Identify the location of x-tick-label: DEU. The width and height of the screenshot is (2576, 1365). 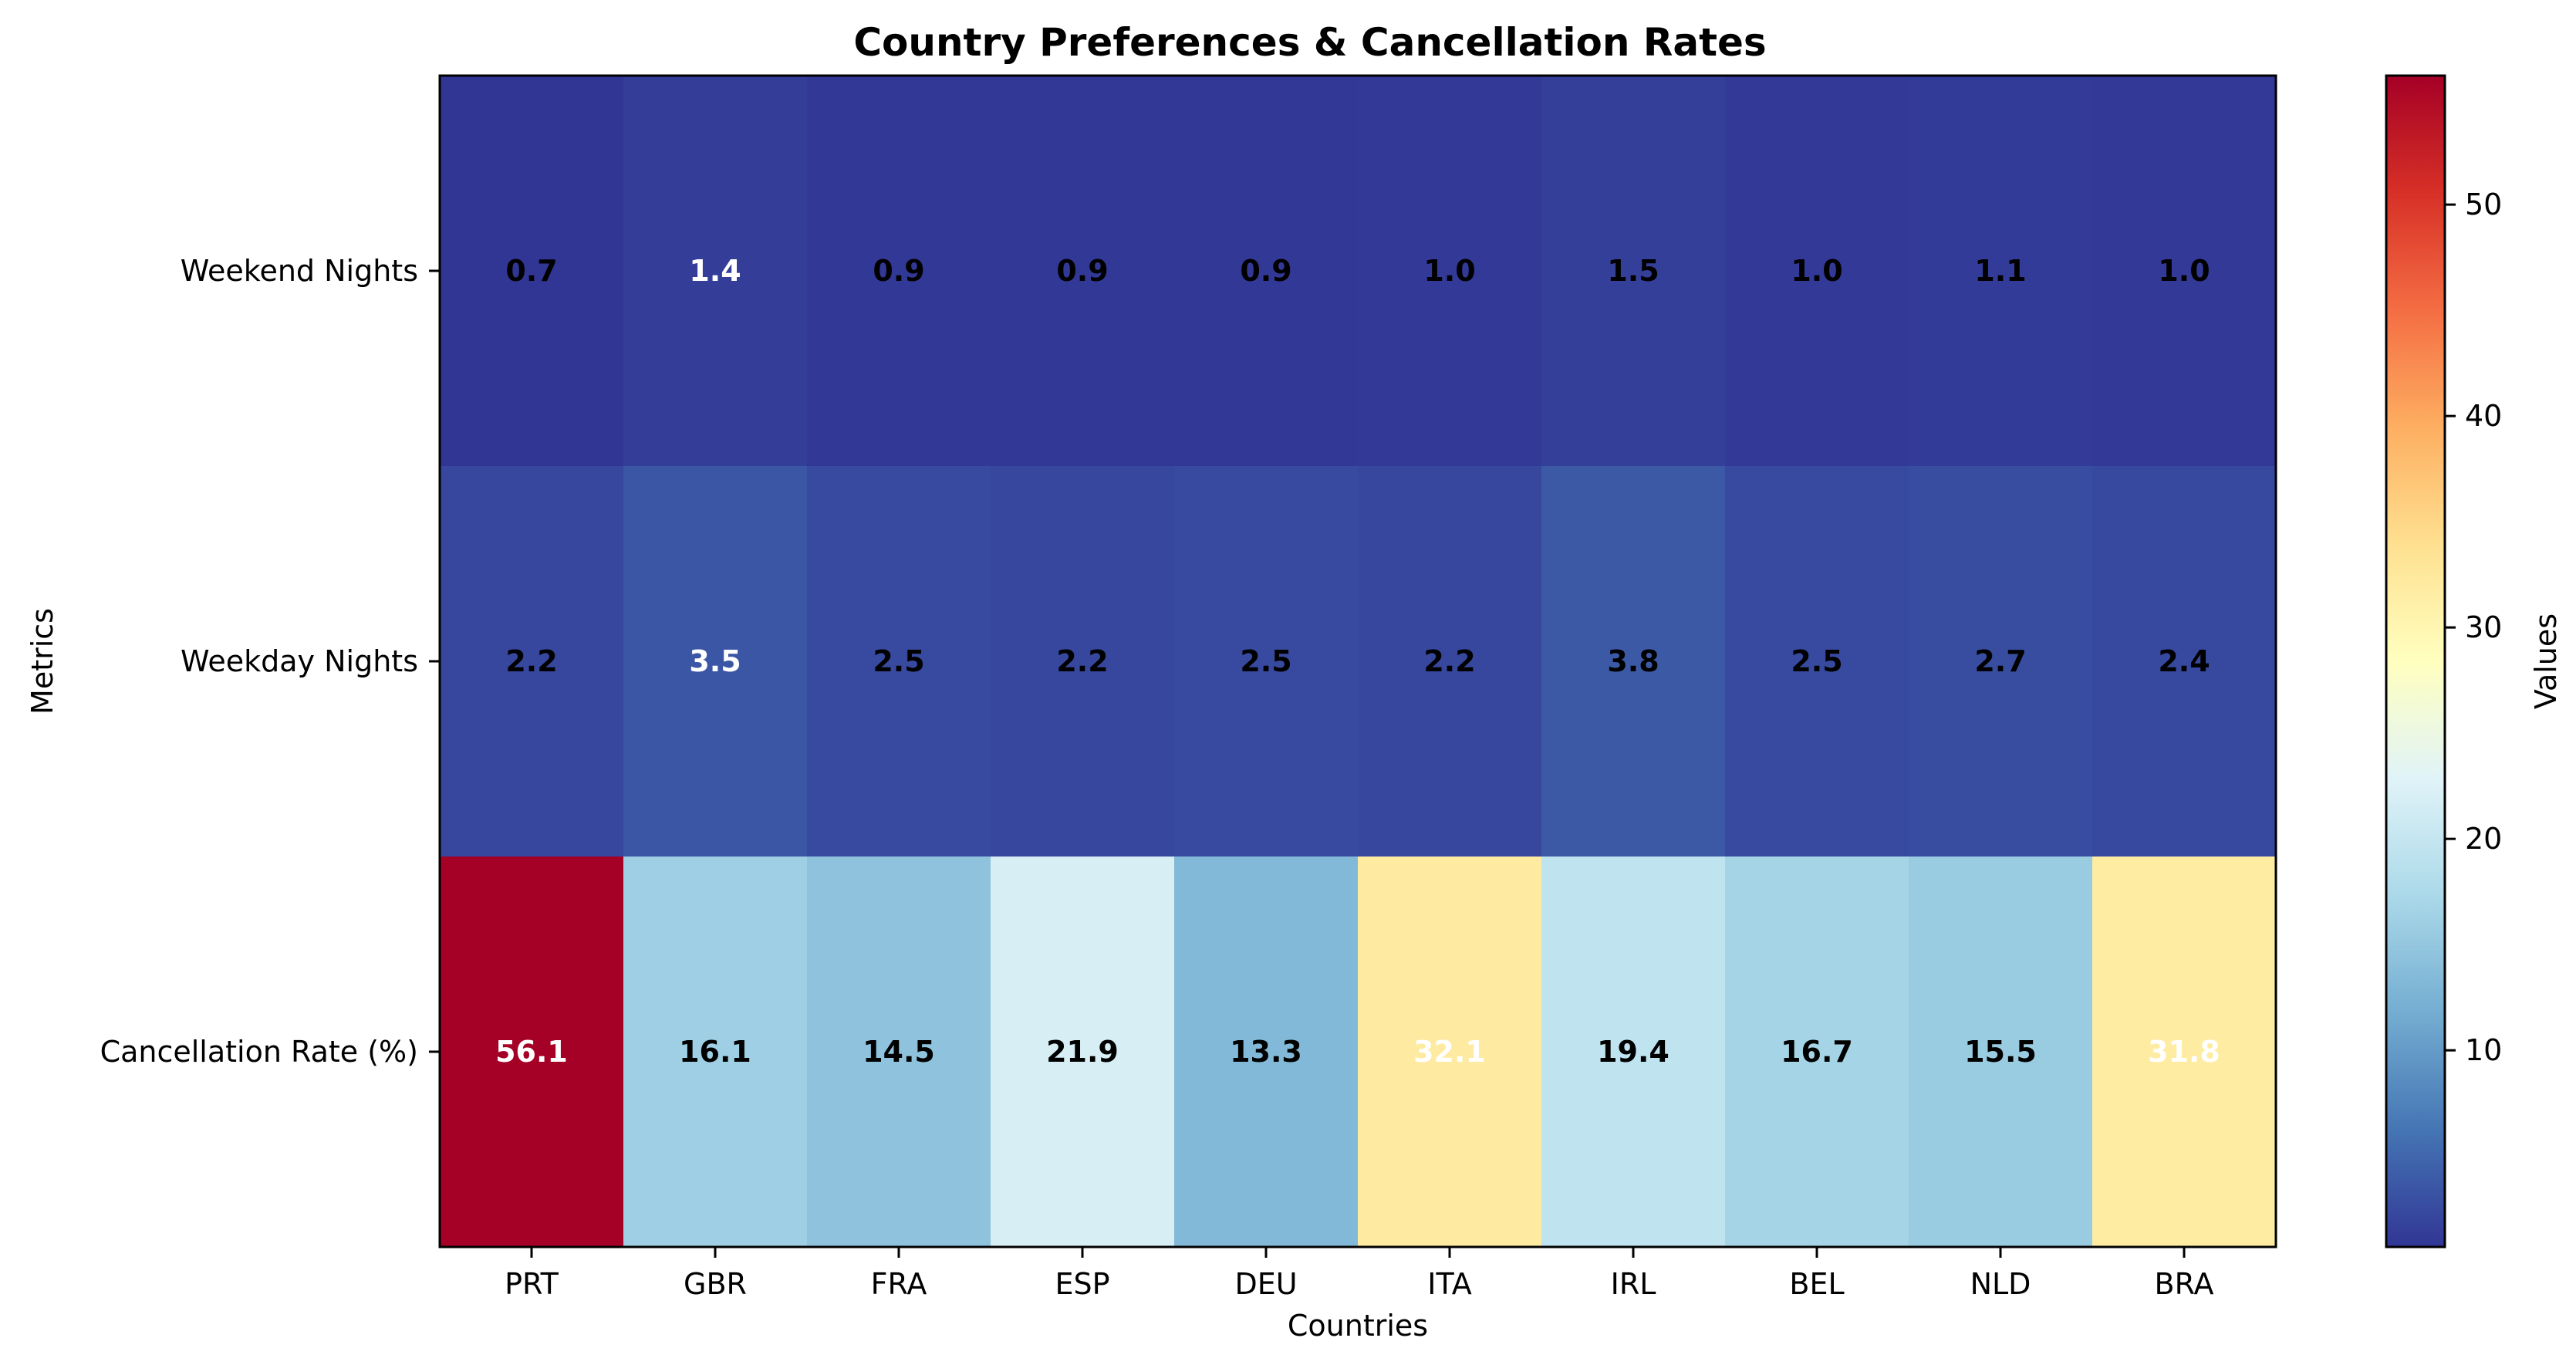
(1265, 1284).